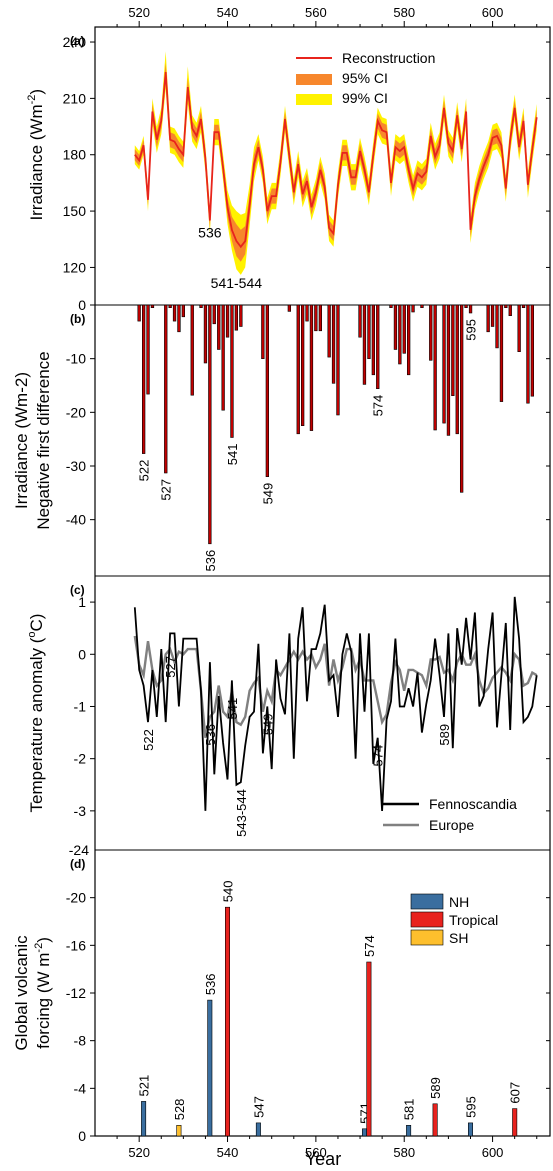 This screenshot has width=553, height=1171. I want to click on legend-label: SH, so click(458, 938).